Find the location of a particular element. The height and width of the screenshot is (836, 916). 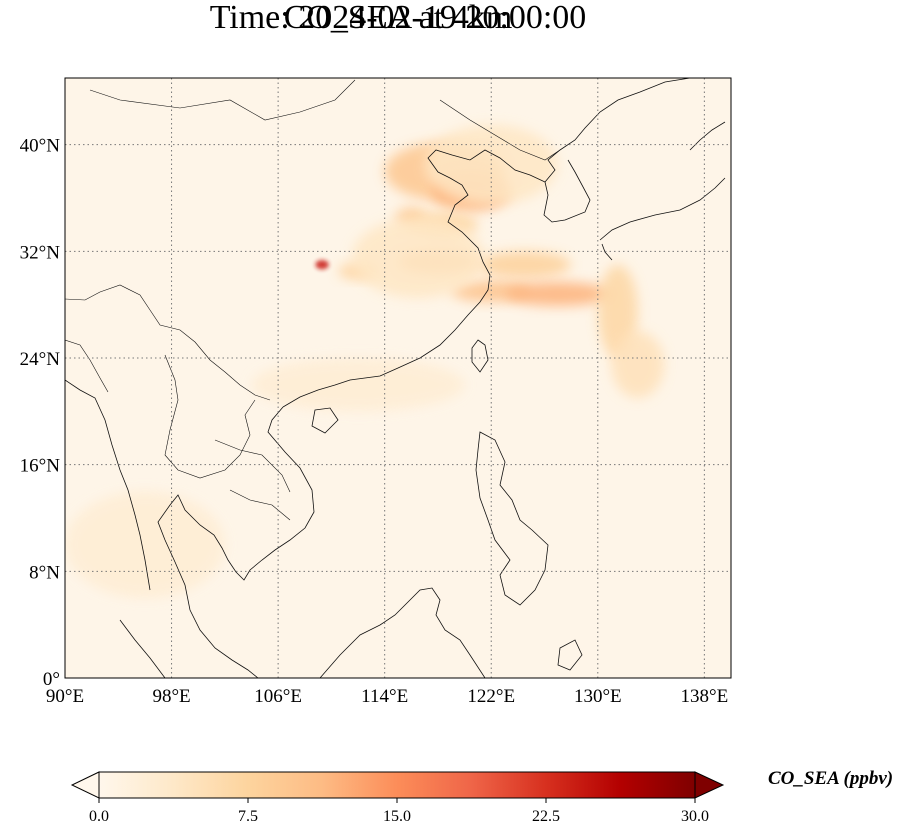

borneo-coast is located at coordinates (402, 632).